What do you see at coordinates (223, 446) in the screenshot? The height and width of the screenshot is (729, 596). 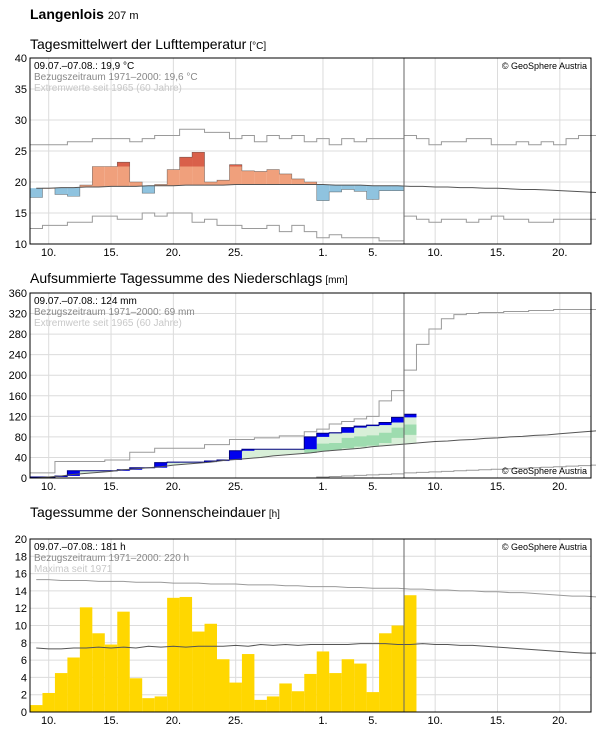 I see `precipitation-surplus-area` at bounding box center [223, 446].